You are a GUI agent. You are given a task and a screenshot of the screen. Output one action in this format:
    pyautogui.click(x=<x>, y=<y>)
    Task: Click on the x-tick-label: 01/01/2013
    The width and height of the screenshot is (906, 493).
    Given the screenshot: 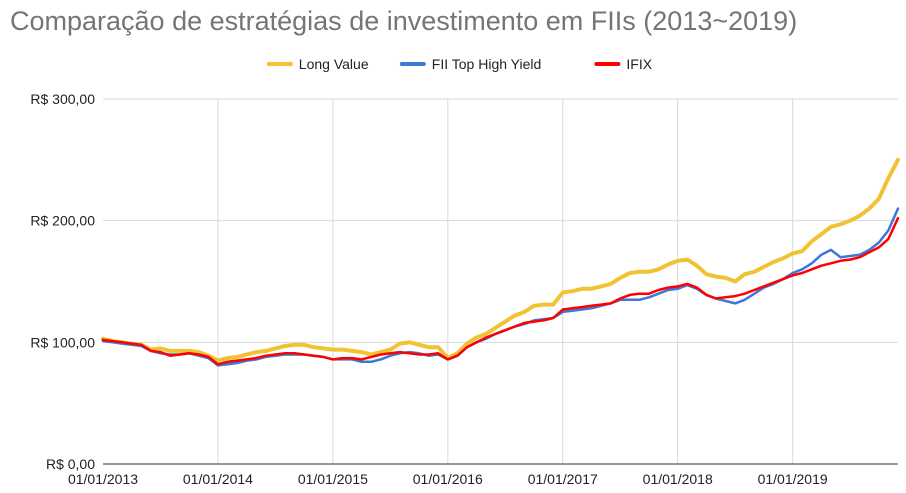 What is the action you would take?
    pyautogui.click(x=103, y=479)
    